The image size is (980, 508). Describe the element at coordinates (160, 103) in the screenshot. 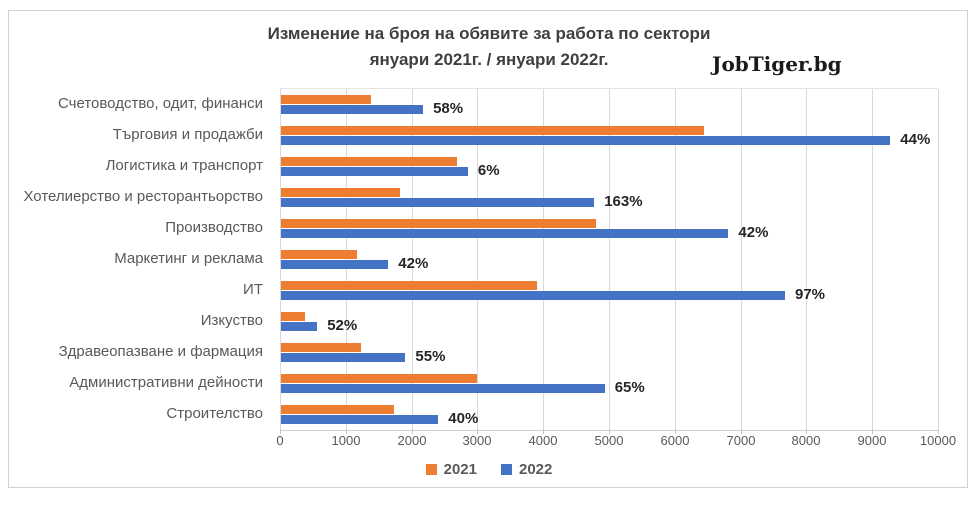

I see `category-label: Счетоводство, одит, финанси` at that location.